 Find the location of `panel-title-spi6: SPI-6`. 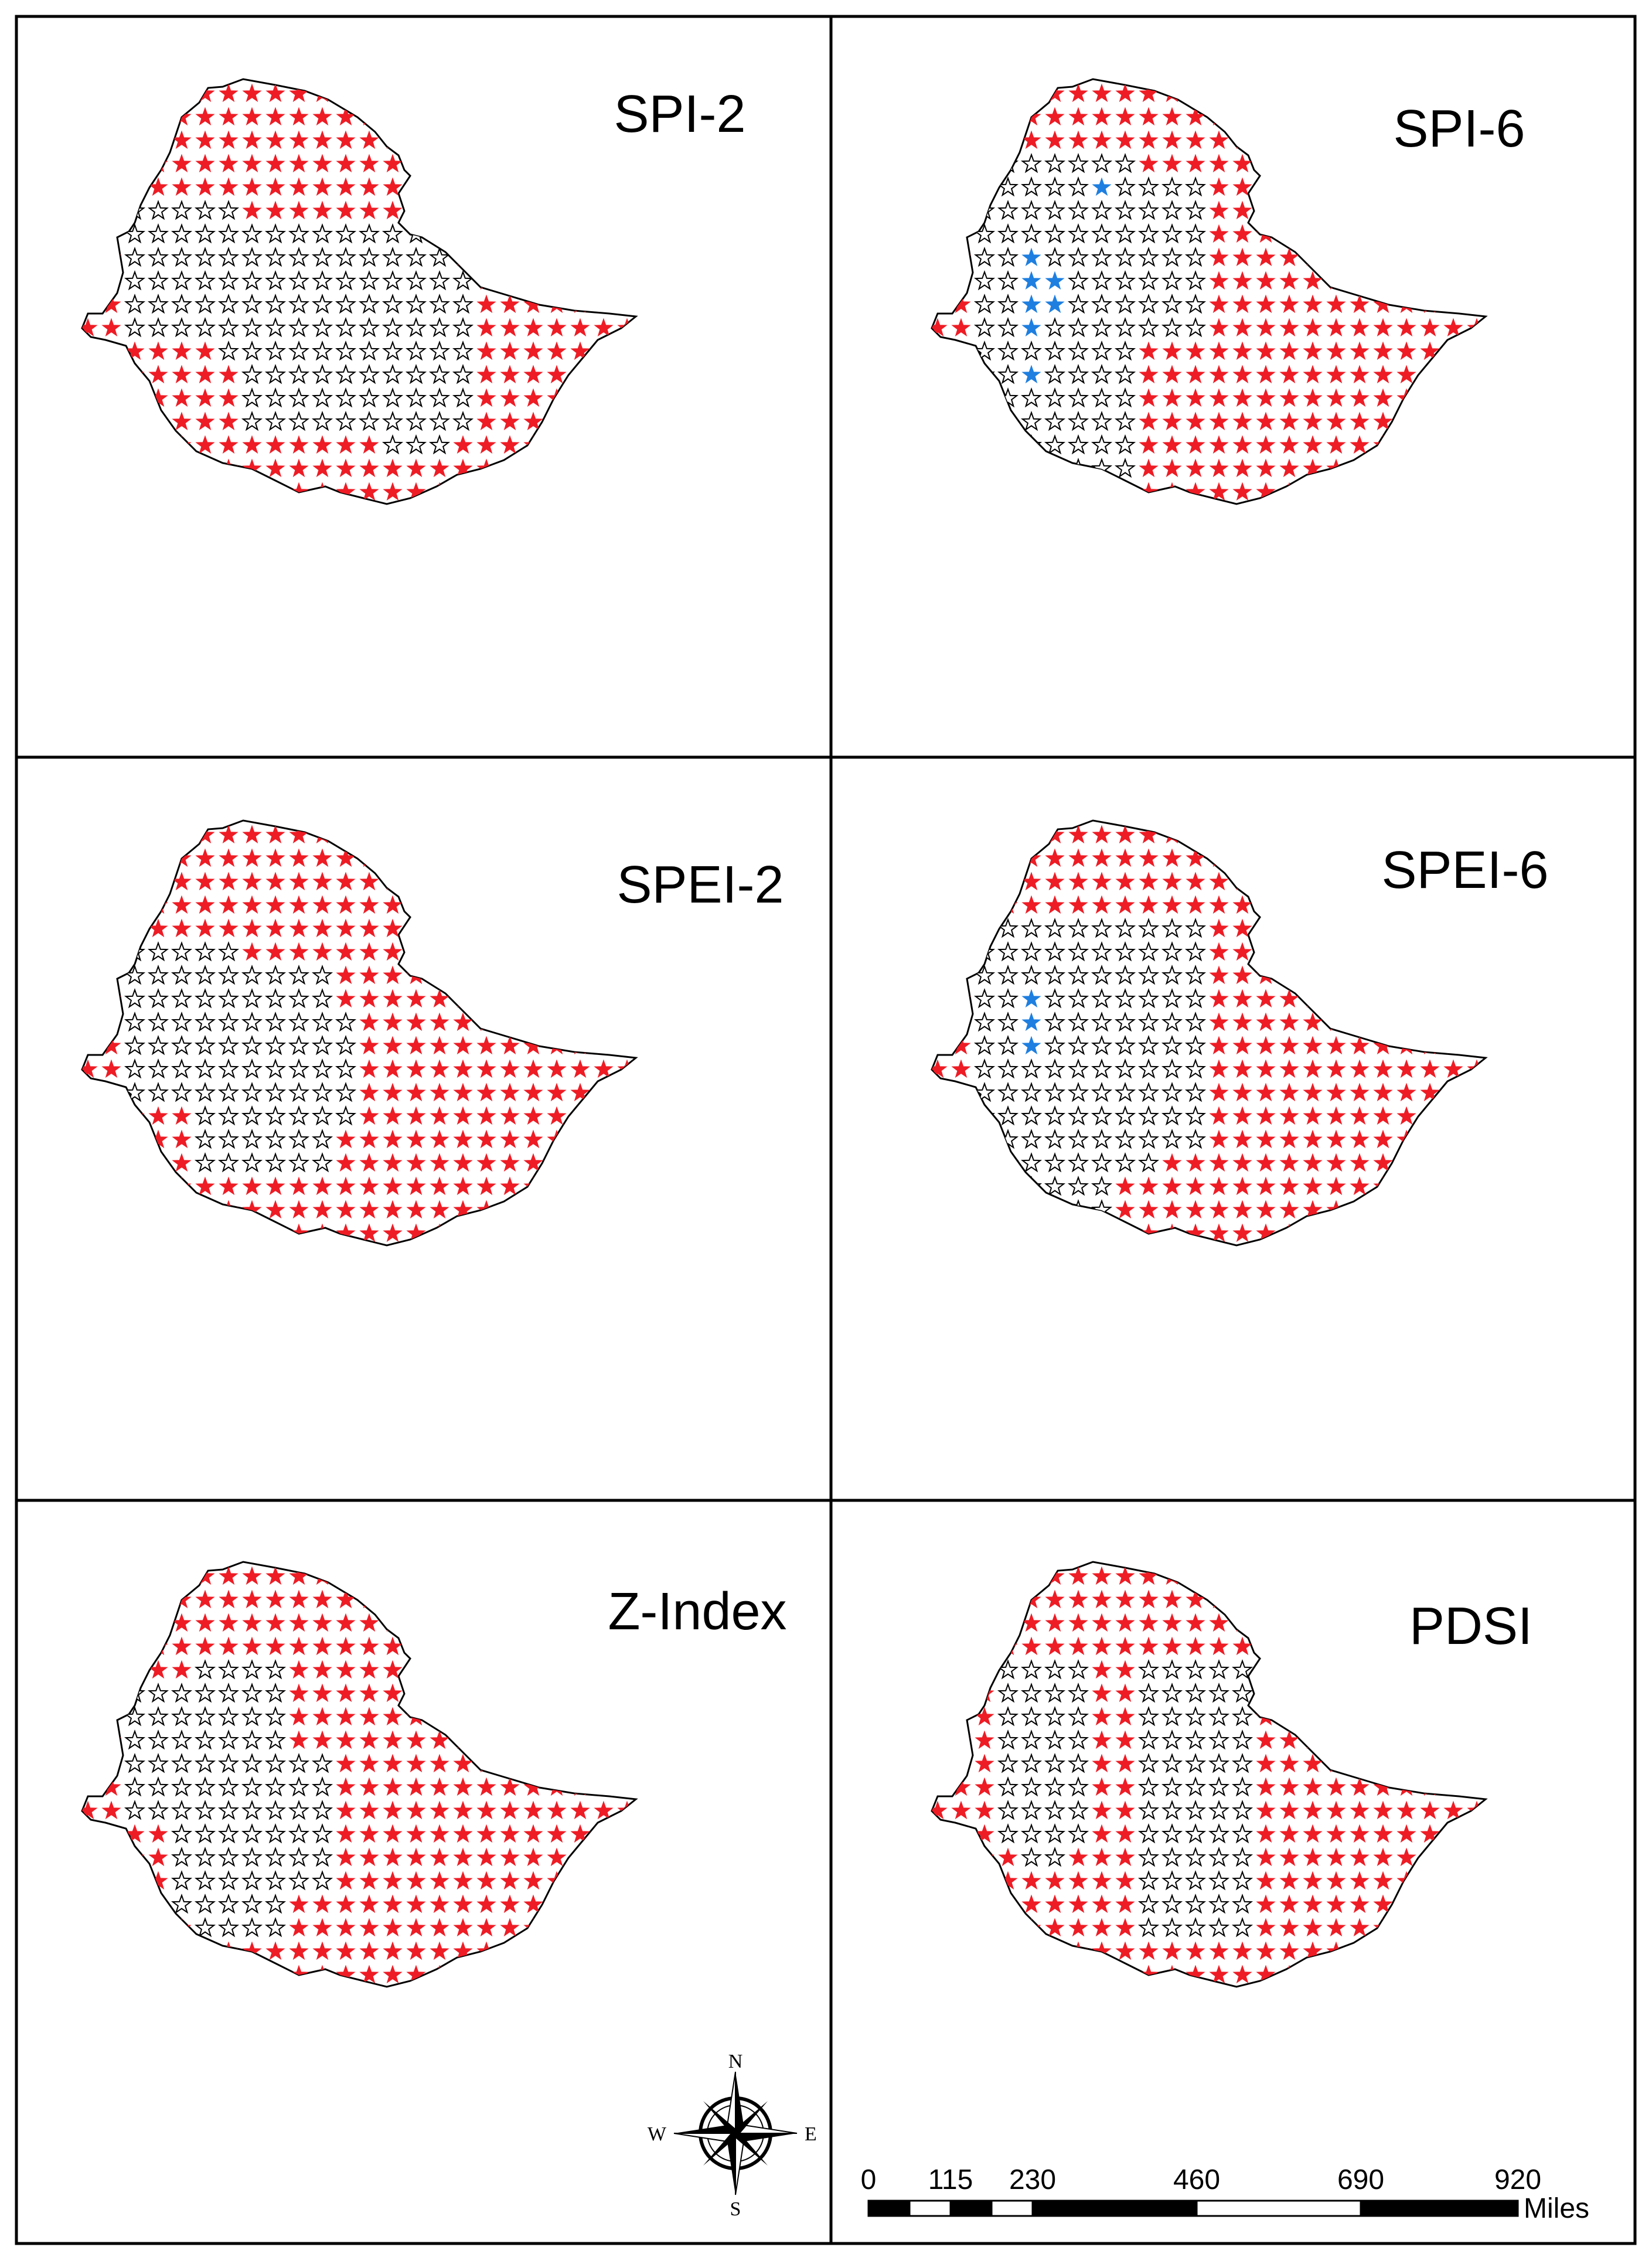

panel-title-spi6: SPI-6 is located at coordinates (1459, 129).